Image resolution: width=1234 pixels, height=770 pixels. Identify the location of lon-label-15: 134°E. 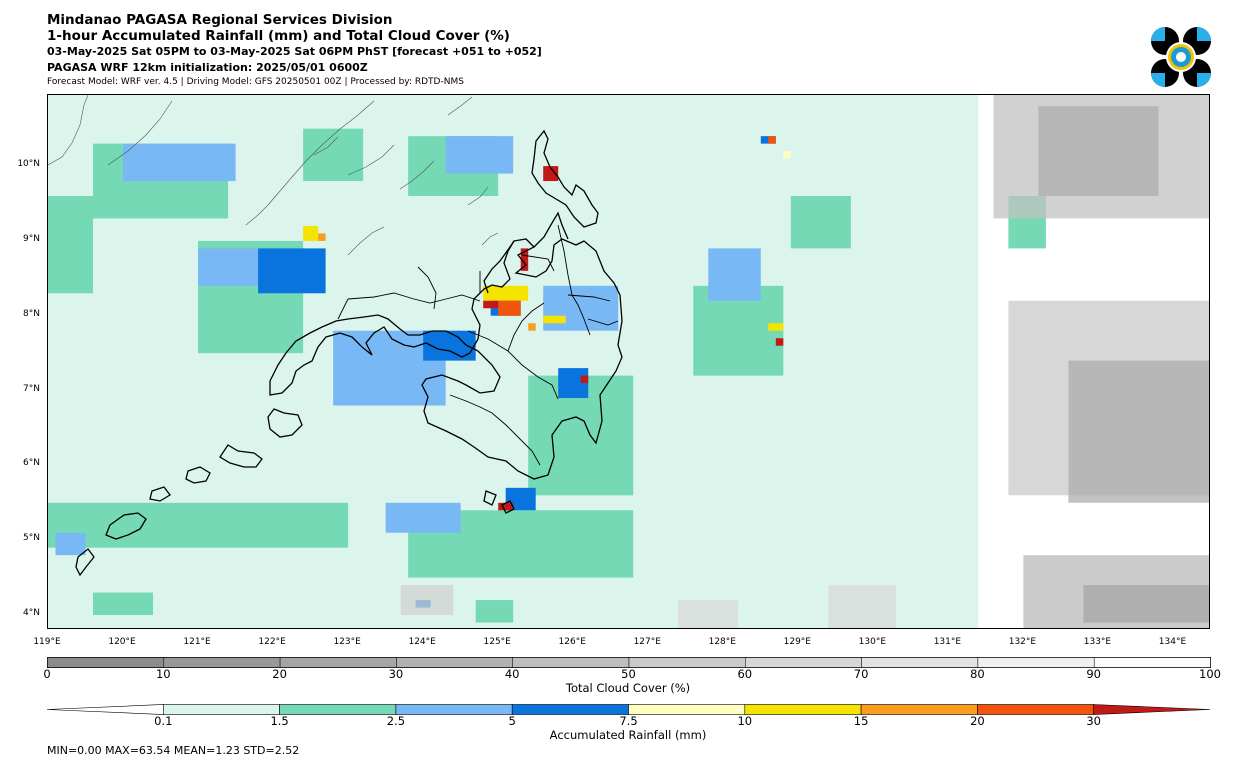
(1172, 642).